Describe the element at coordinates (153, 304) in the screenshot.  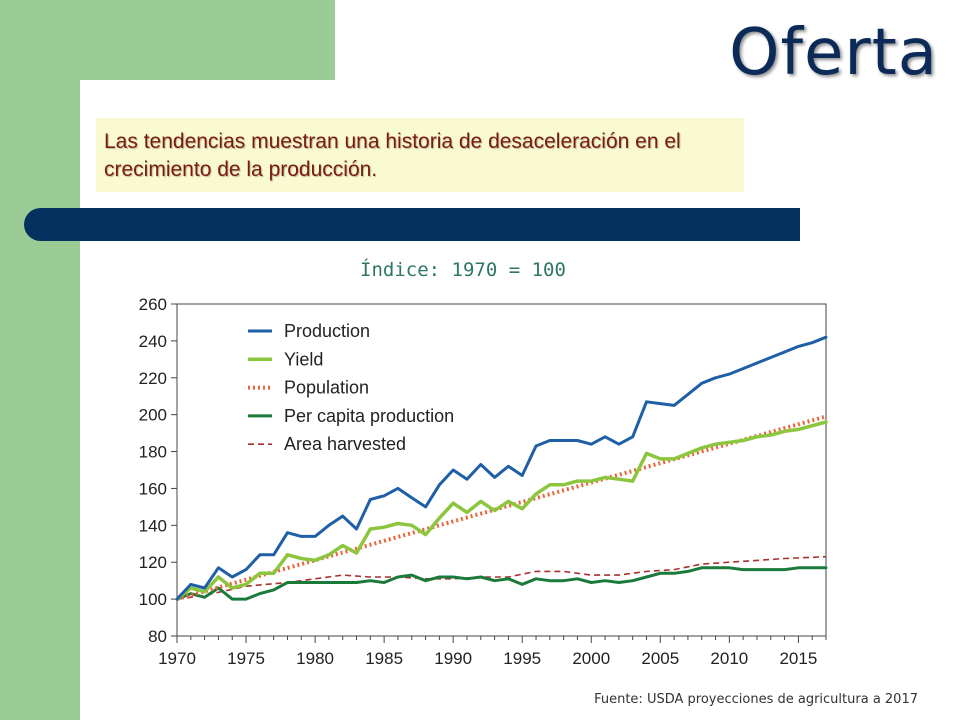
I see `y-tick-label: 260` at that location.